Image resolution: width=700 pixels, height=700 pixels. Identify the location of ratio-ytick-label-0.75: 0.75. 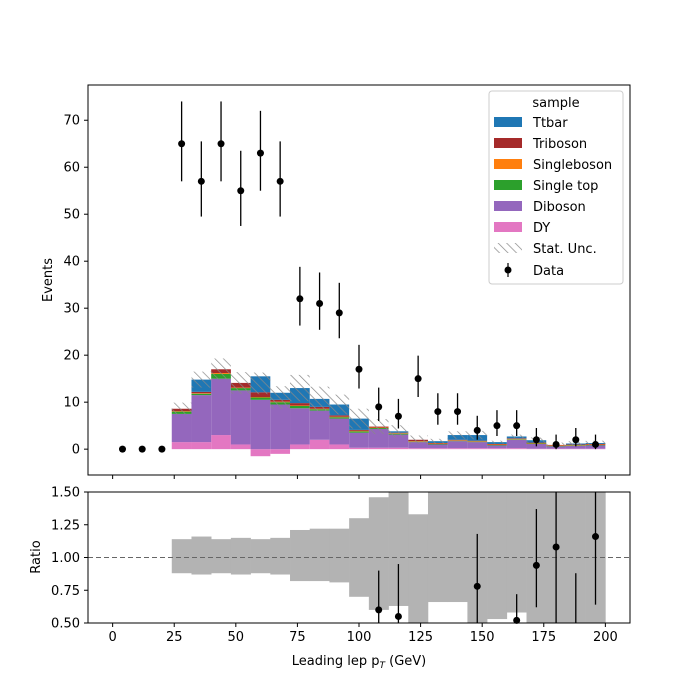
(65, 591).